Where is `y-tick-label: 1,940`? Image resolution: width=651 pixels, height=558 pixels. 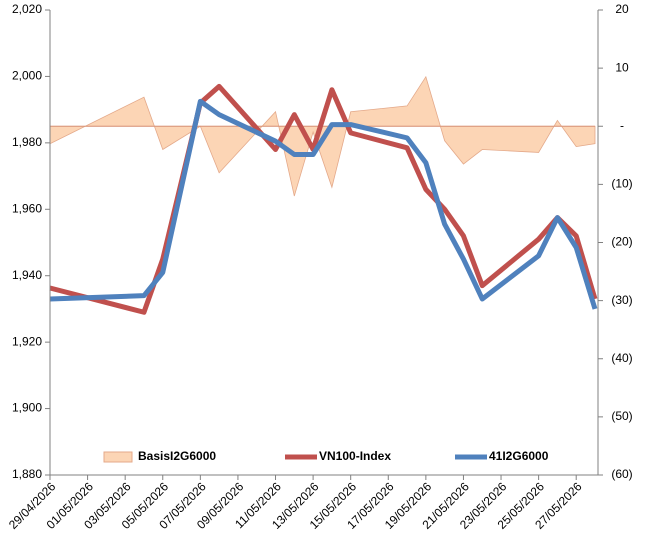
y-tick-label: 1,940 is located at coordinates (27, 275).